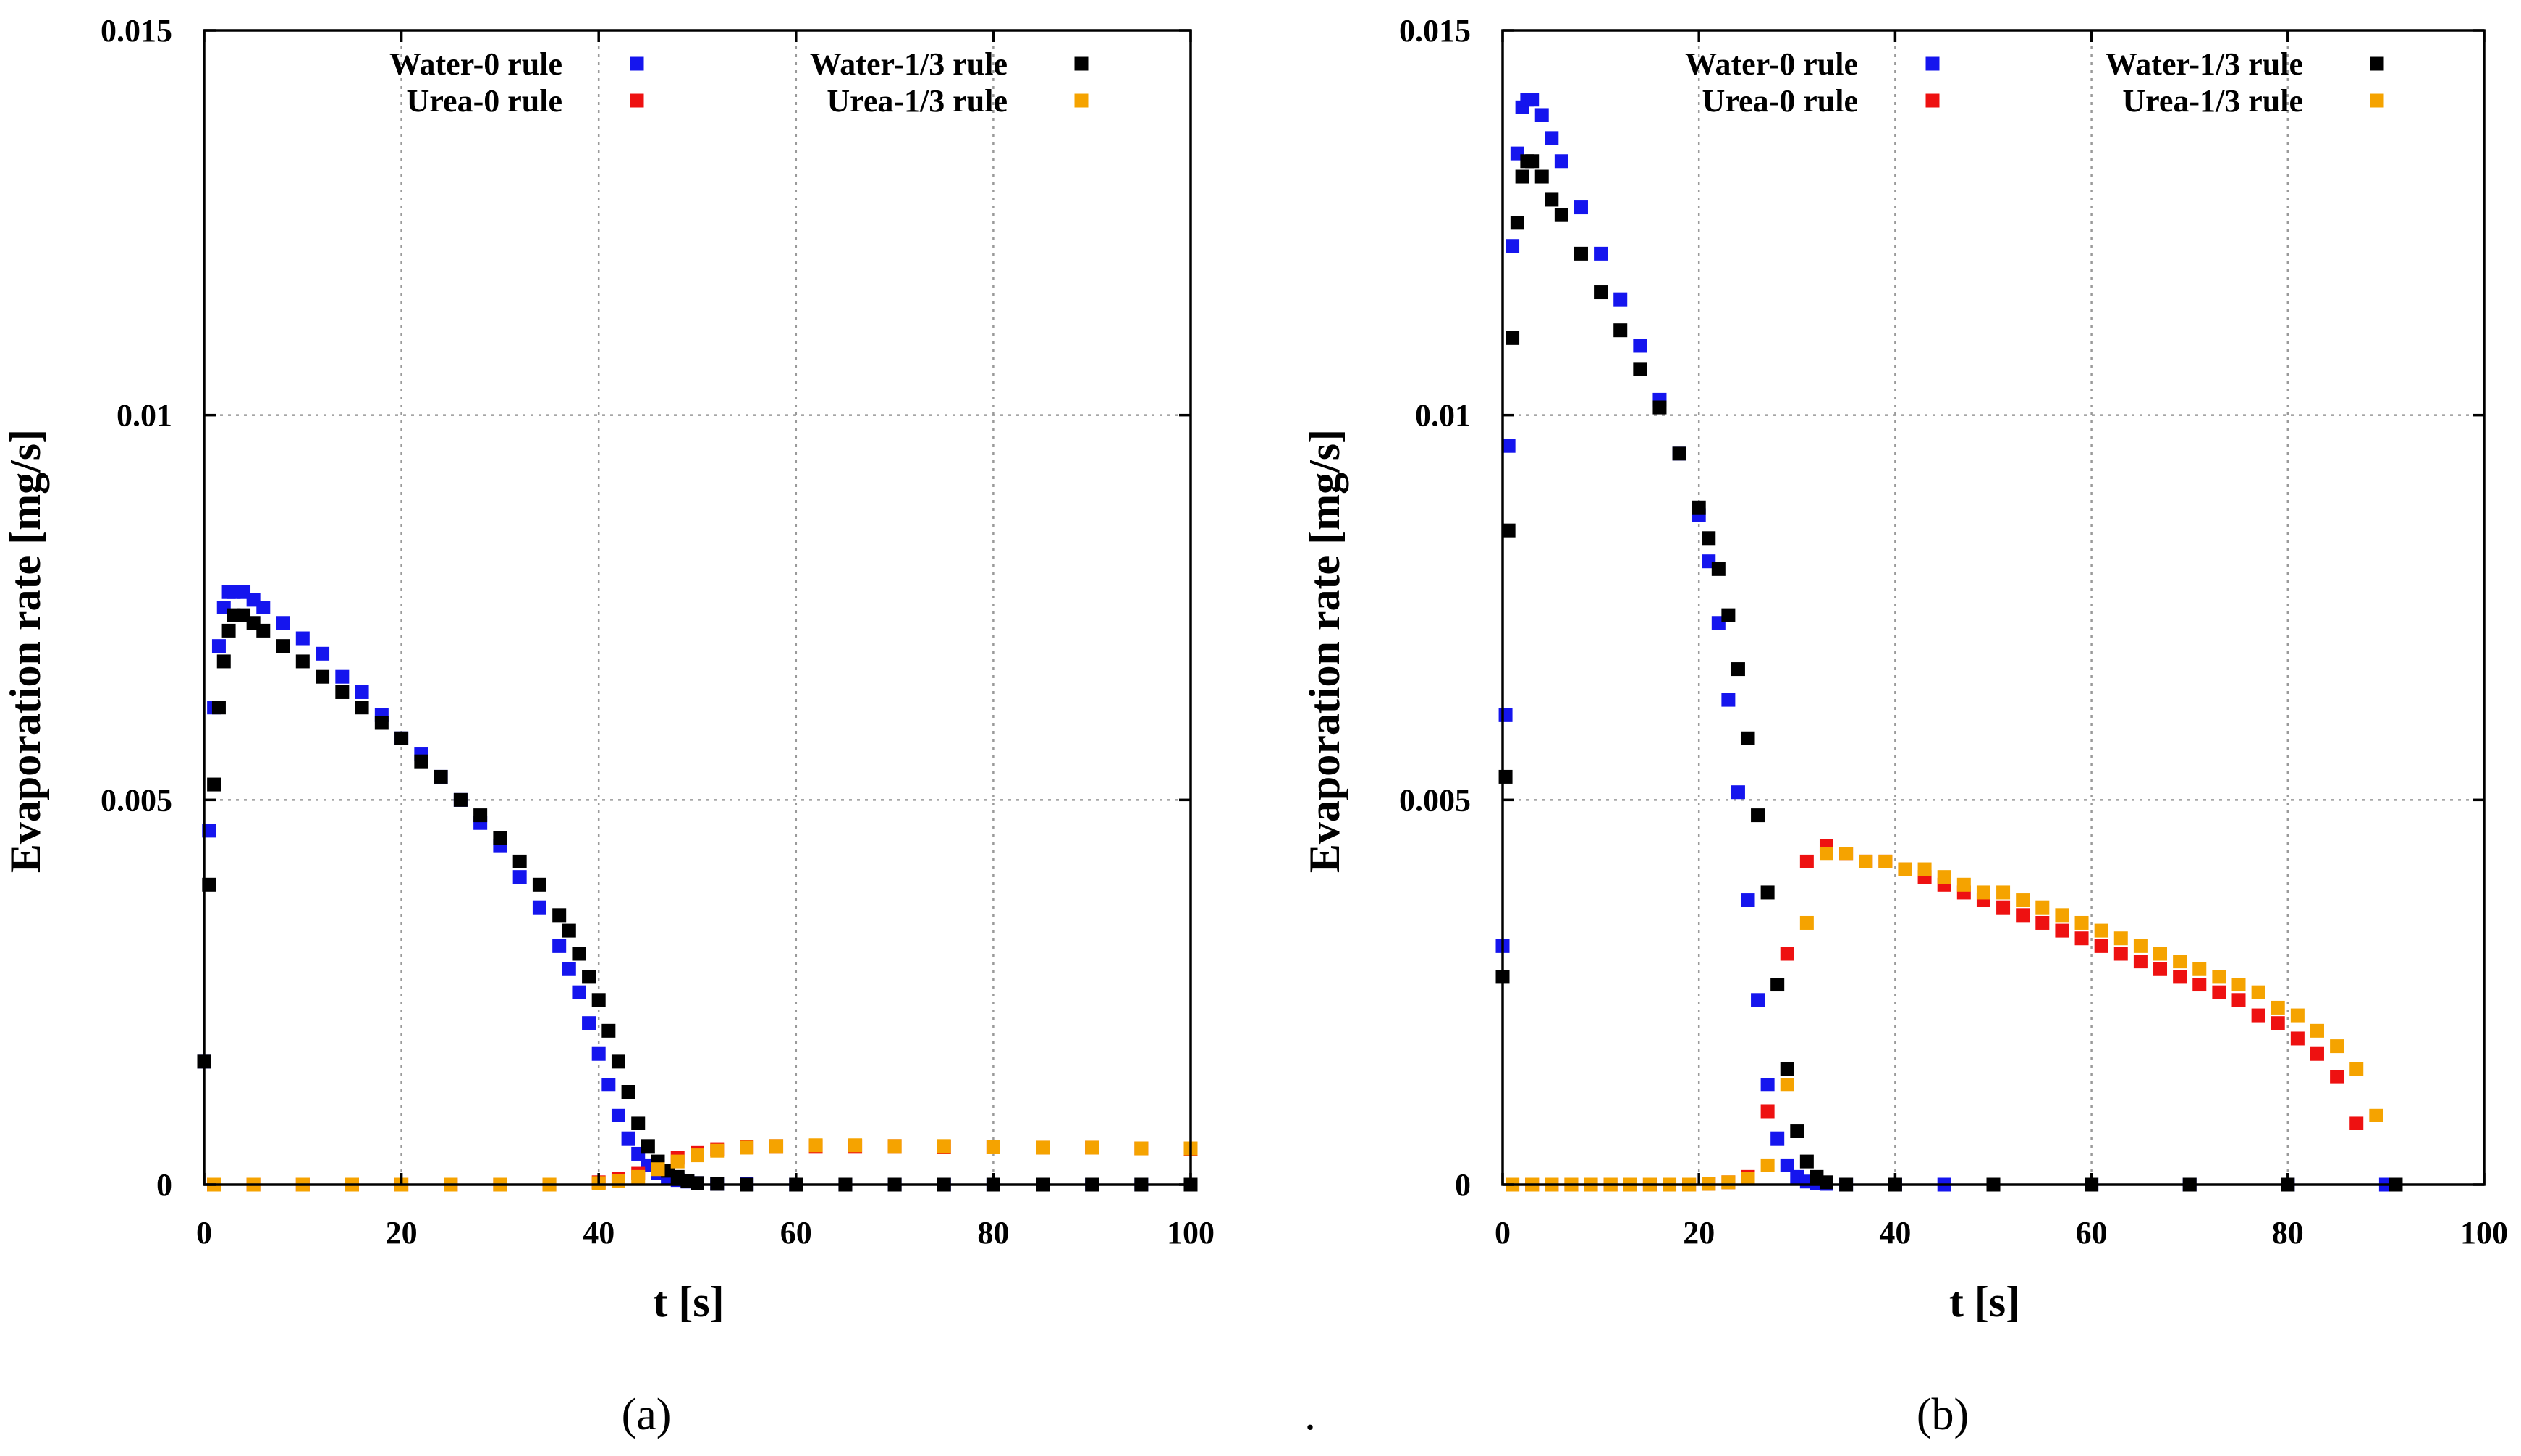 This screenshot has height=1456, width=2521. I want to click on legend-label: Water-1/3 rule, so click(909, 64).